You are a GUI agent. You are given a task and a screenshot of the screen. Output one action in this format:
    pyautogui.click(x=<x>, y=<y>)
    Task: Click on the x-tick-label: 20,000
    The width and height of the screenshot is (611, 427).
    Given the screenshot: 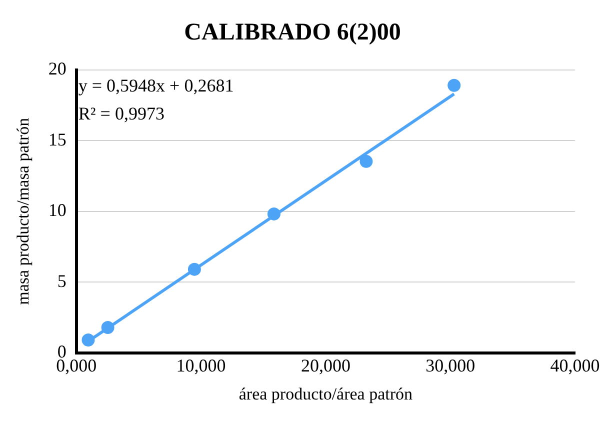 What is the action you would take?
    pyautogui.click(x=325, y=366)
    